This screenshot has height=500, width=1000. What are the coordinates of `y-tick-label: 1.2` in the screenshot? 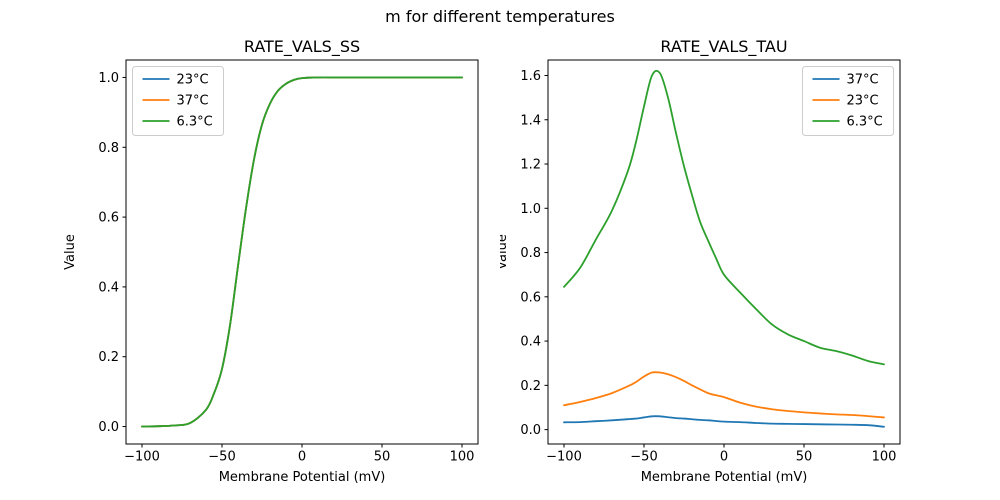 It's located at (530, 165).